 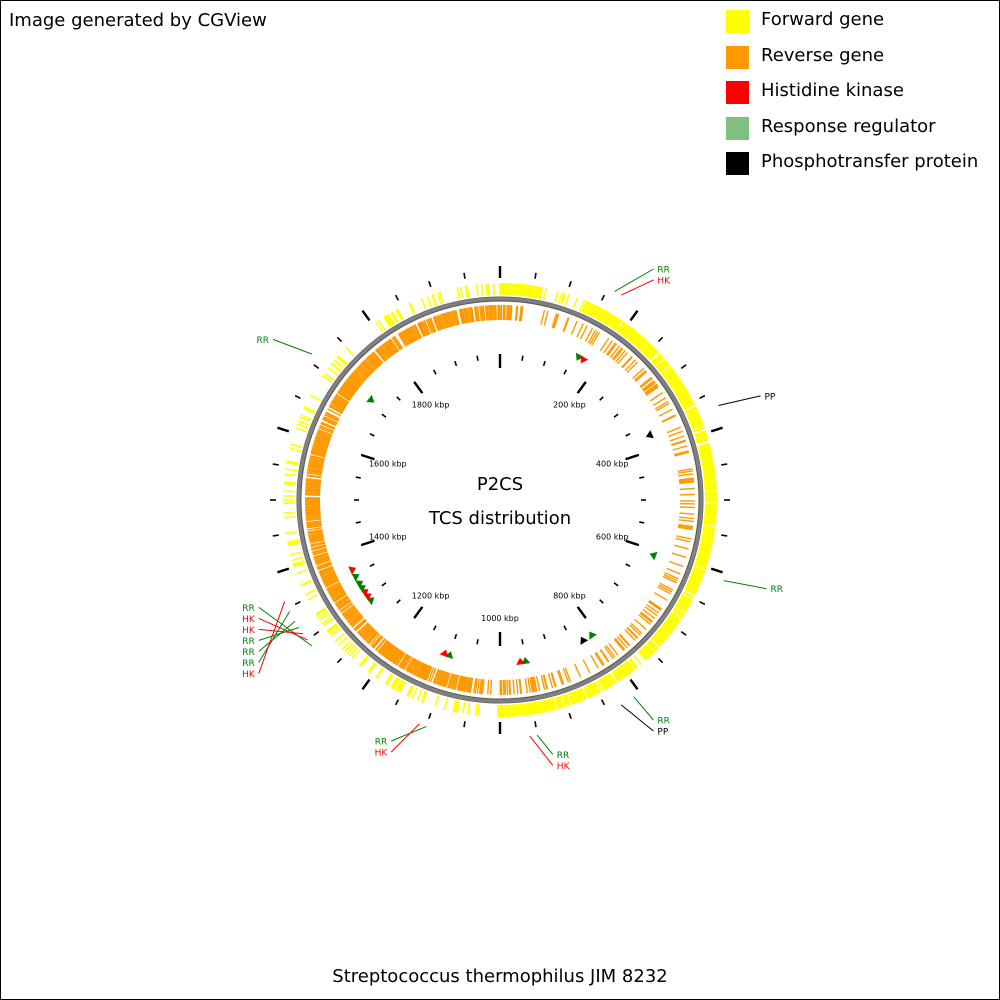 I want to click on feature-label-rr: RR, so click(x=248, y=609).